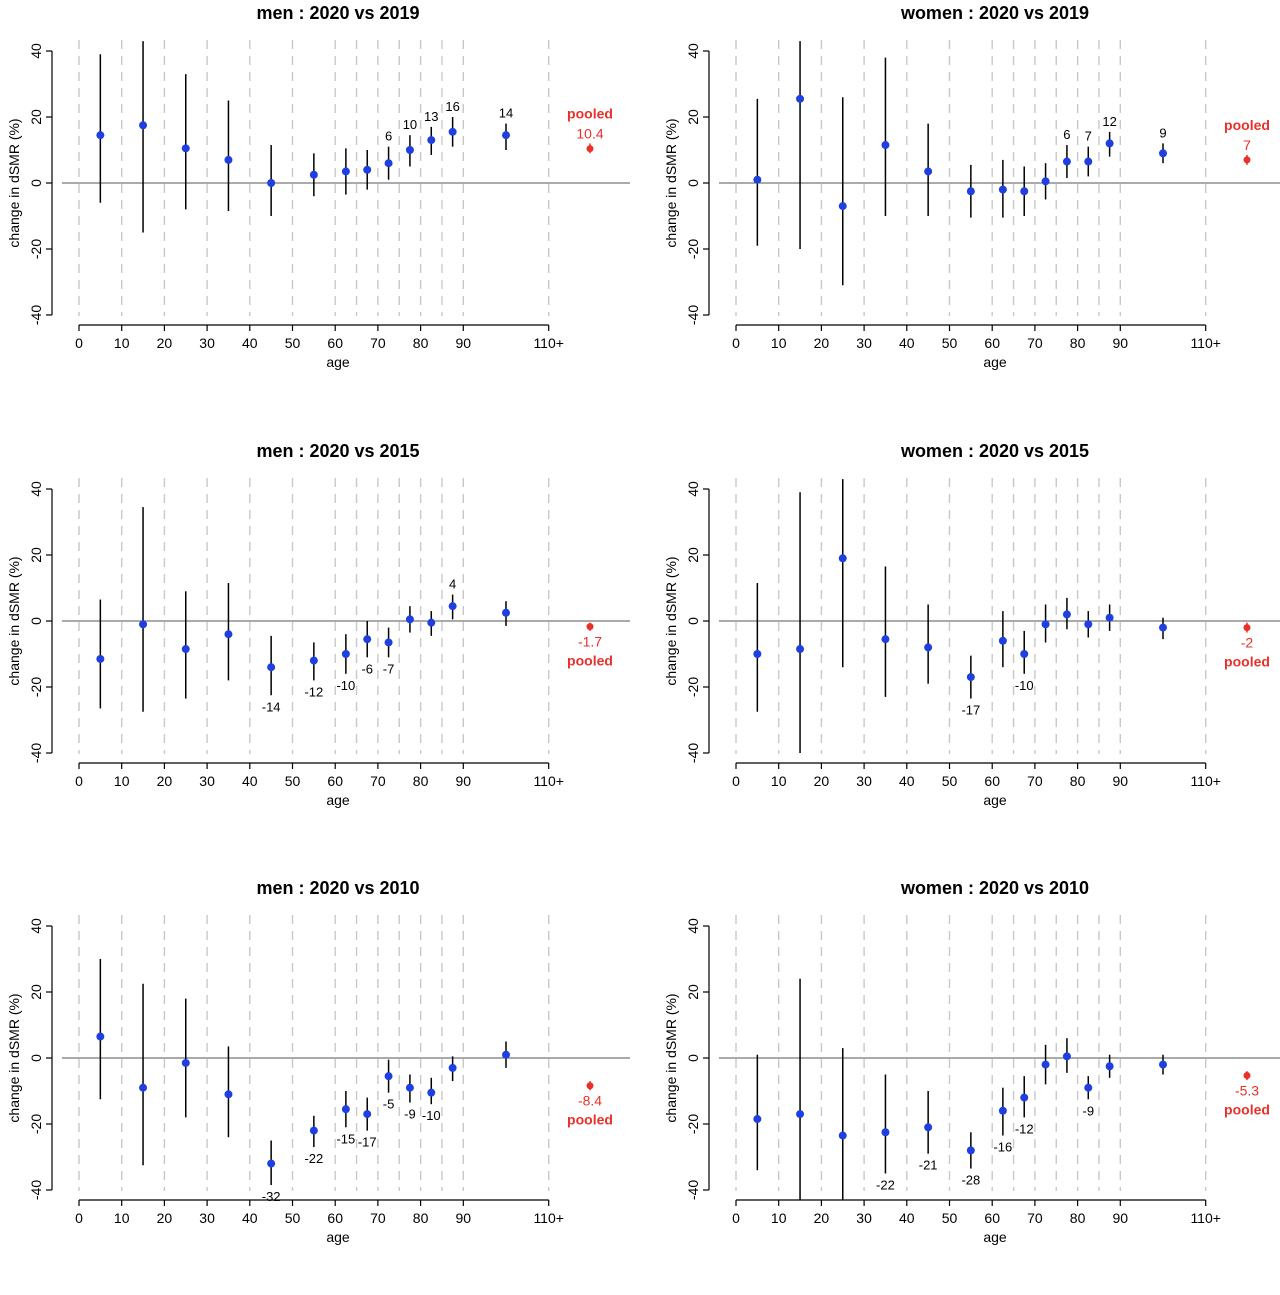 The height and width of the screenshot is (1295, 1280). What do you see at coordinates (992, 1218) in the screenshot?
I see `x-tick-label: 60` at bounding box center [992, 1218].